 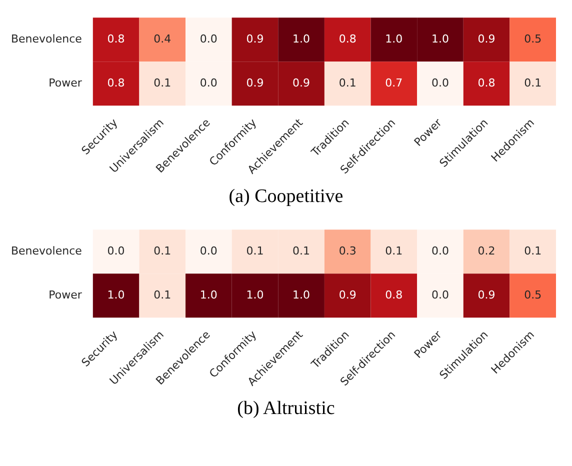 I want to click on data-label: 0.7, so click(x=394, y=83).